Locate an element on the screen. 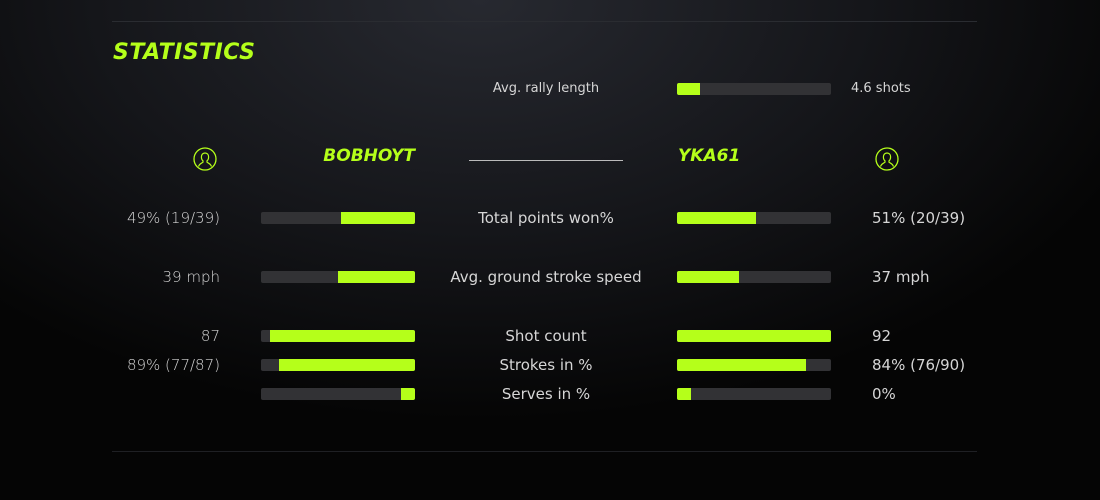 This screenshot has width=1100, height=500. bottom-divider is located at coordinates (544, 451).